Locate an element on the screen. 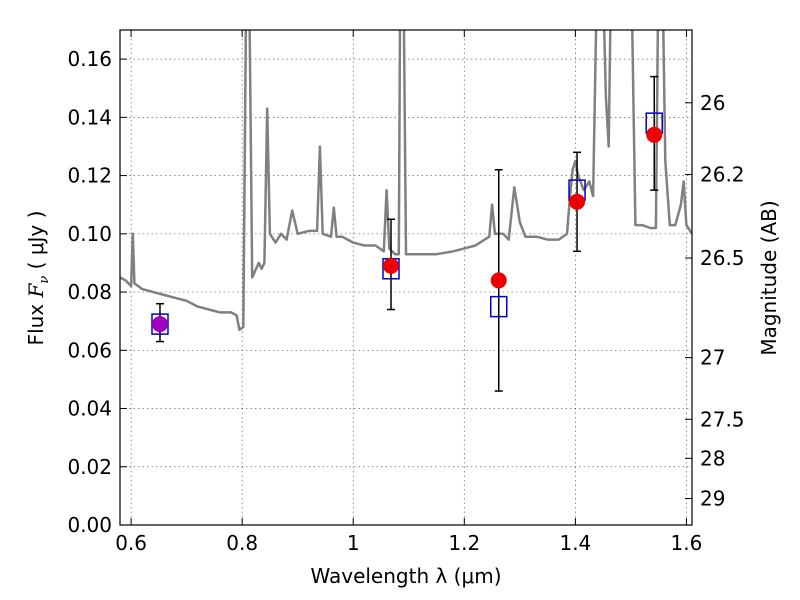  model-square-marker is located at coordinates (498, 306).